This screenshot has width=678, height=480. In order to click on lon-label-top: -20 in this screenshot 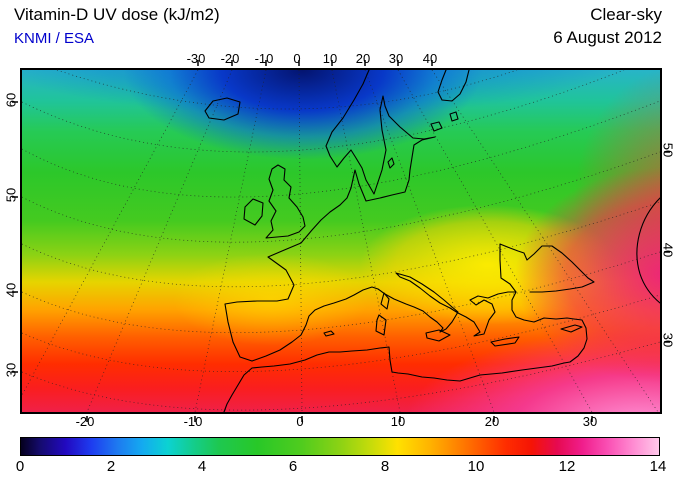, I will do `click(230, 58)`.